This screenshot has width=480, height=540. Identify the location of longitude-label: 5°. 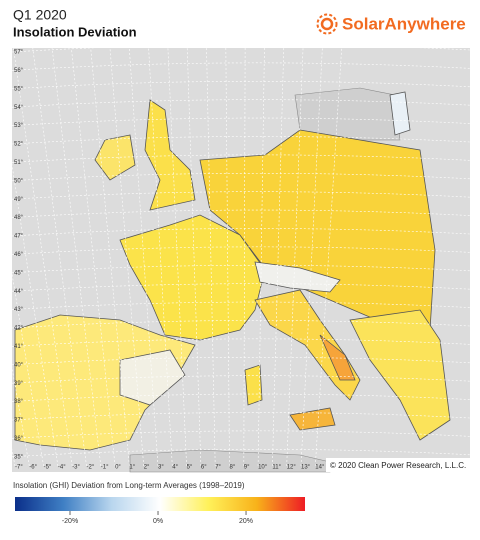
(190, 468).